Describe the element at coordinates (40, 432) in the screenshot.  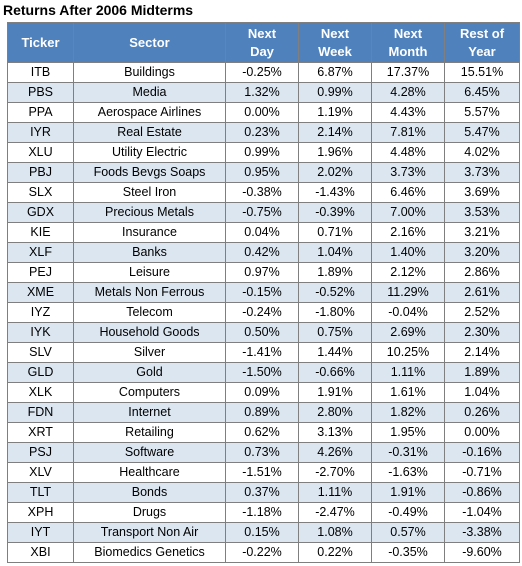
I see `cell-ticker: XRT` at that location.